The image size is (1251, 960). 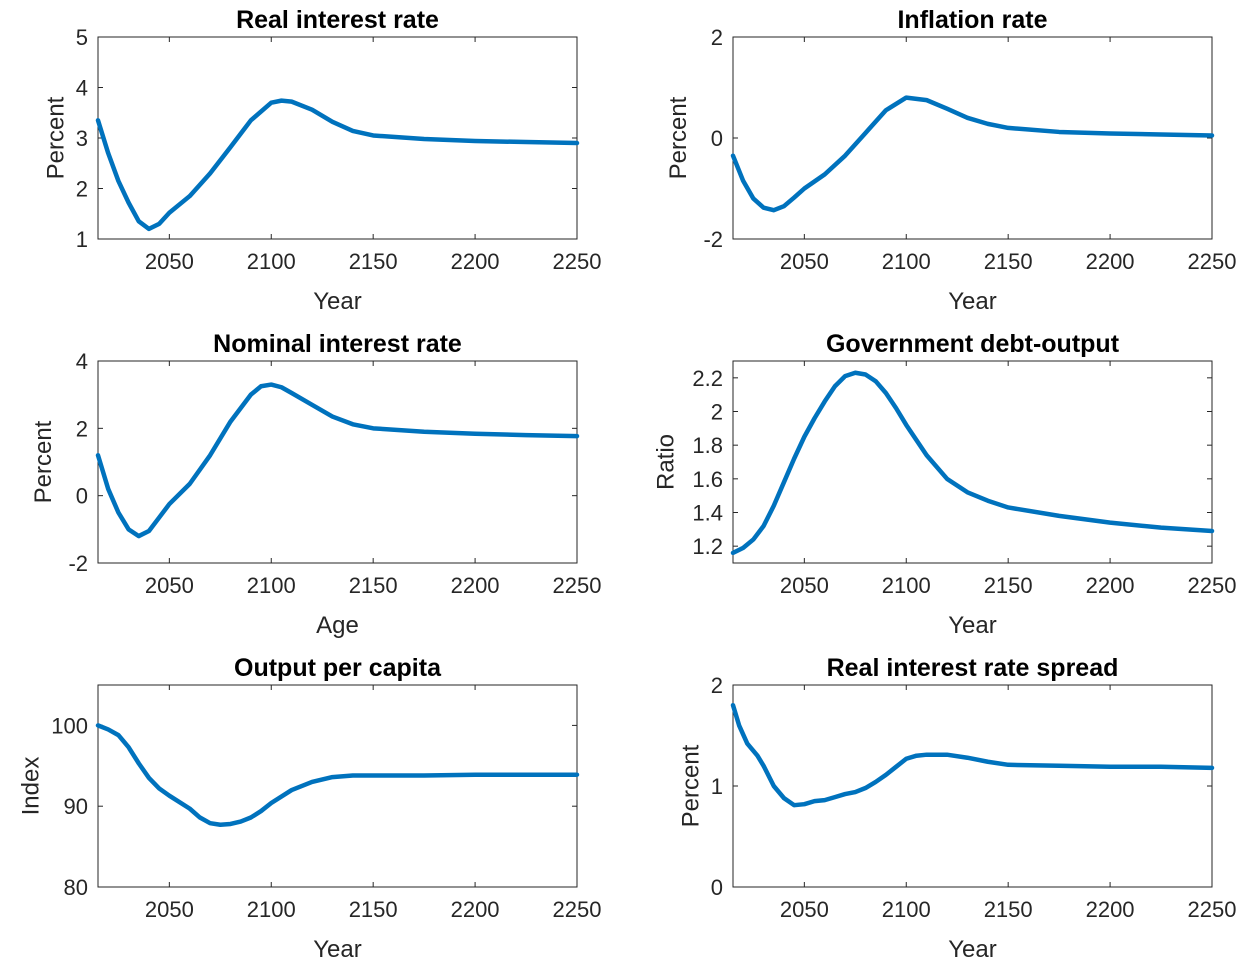 What do you see at coordinates (337, 625) in the screenshot?
I see `x-axis-label: Age` at bounding box center [337, 625].